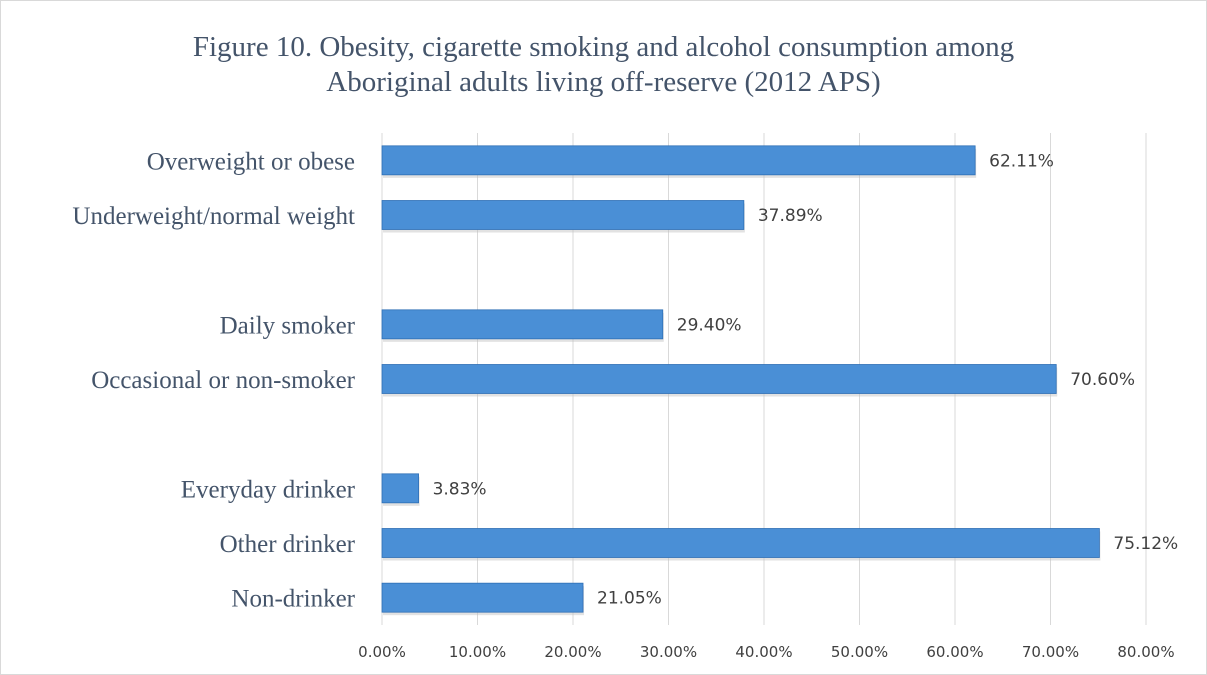 The image size is (1207, 675). I want to click on x-tick-label: 80.00%, so click(1145, 652).